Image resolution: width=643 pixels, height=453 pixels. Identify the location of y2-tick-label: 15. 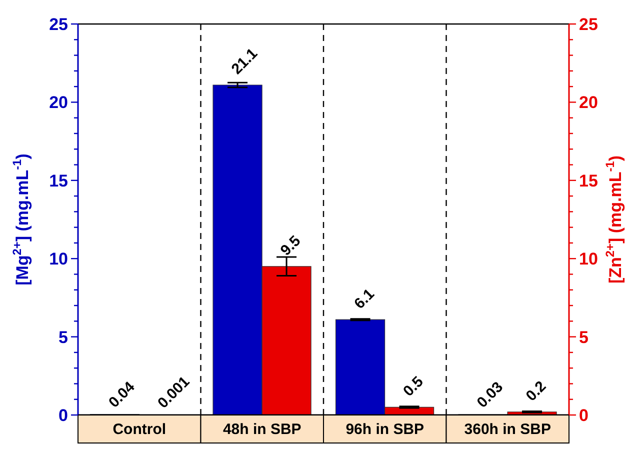
(588, 180).